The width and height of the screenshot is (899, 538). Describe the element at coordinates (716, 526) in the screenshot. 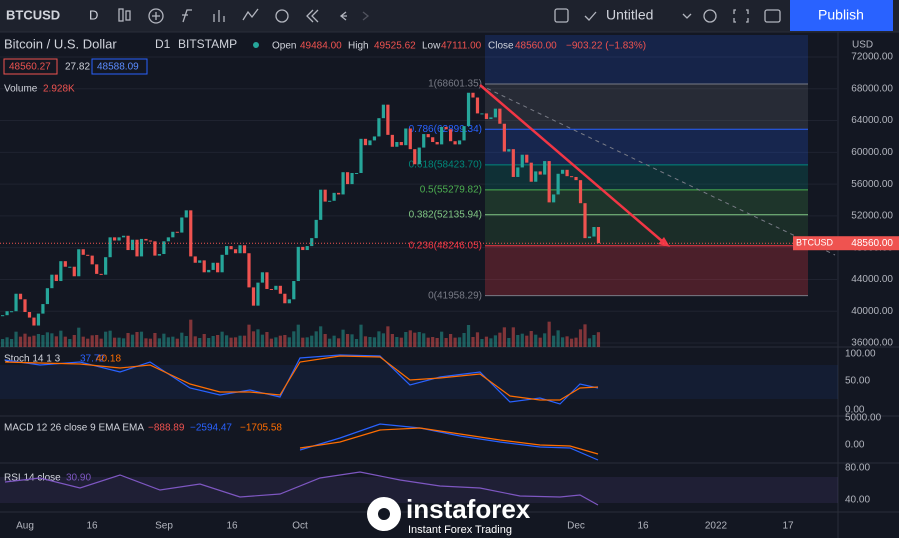

I see `x-tick-label: 2022` at that location.